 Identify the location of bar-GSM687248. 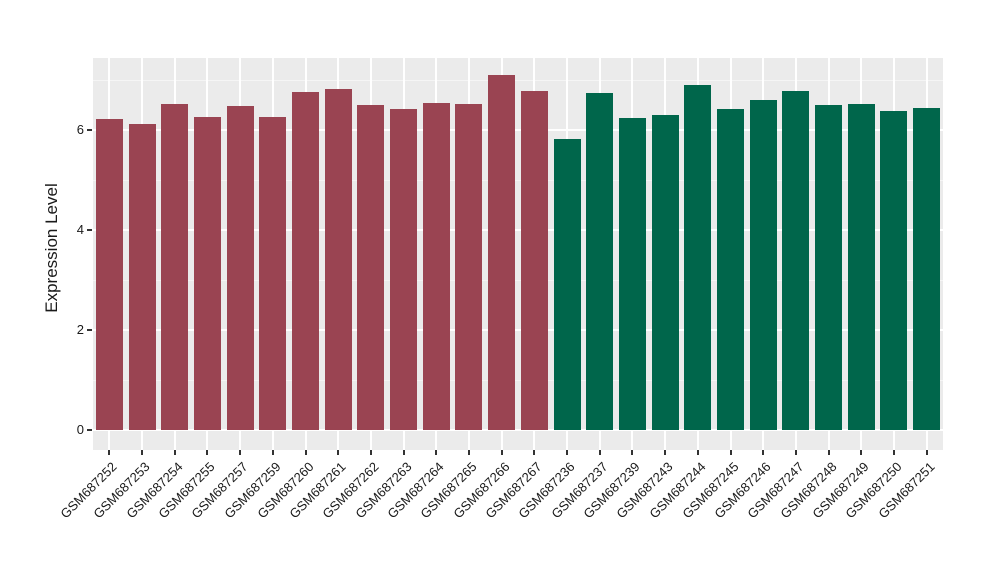
(829, 267).